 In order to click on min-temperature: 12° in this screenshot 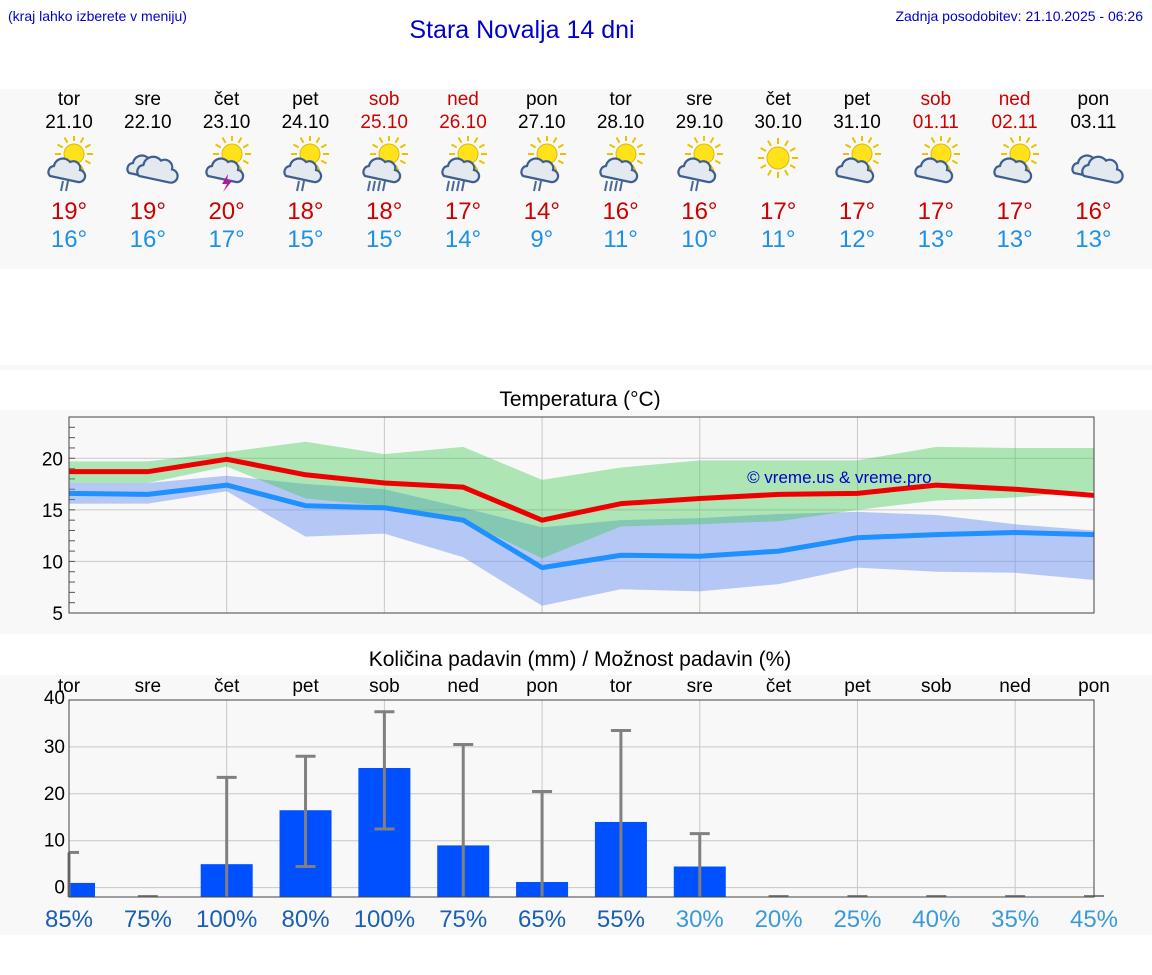, I will do `click(857, 239)`.